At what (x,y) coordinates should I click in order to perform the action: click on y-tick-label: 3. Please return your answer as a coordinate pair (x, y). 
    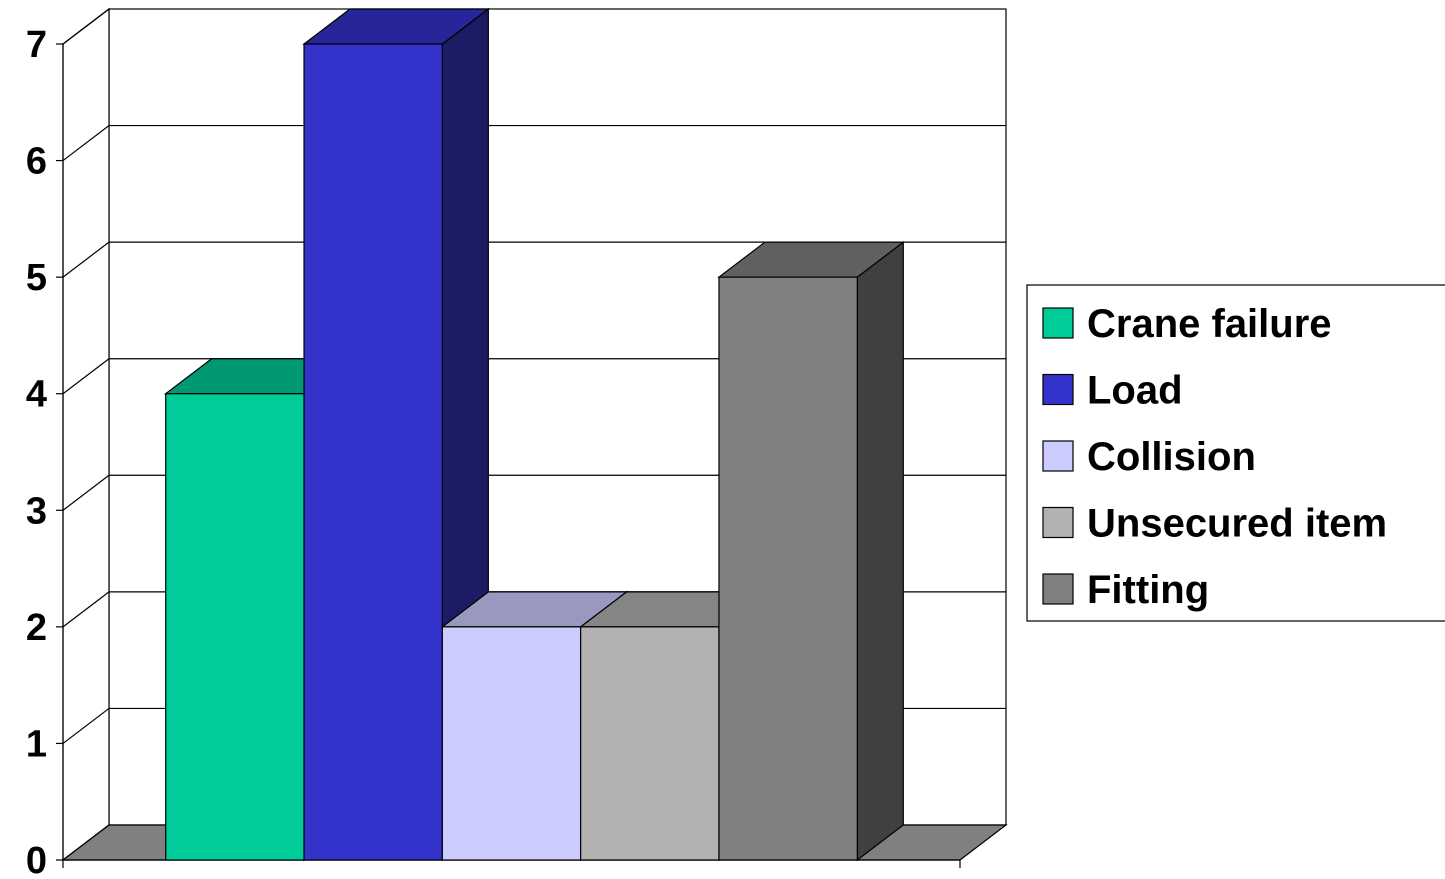
    Looking at the image, I should click on (36, 511).